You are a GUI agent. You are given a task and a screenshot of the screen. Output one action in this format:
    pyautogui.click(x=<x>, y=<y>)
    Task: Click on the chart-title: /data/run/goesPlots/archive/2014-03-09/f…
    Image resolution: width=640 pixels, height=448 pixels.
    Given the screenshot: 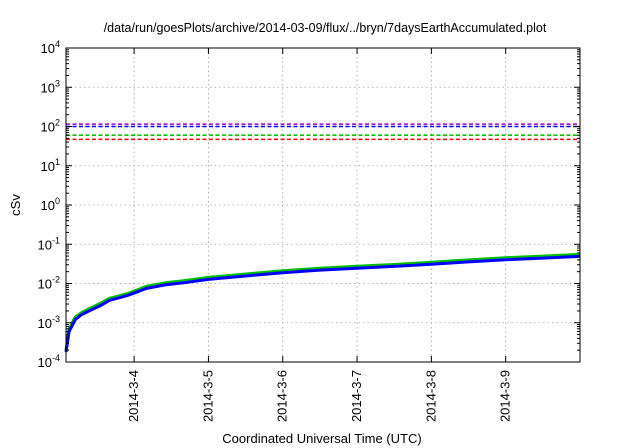 What is the action you would take?
    pyautogui.click(x=325, y=28)
    